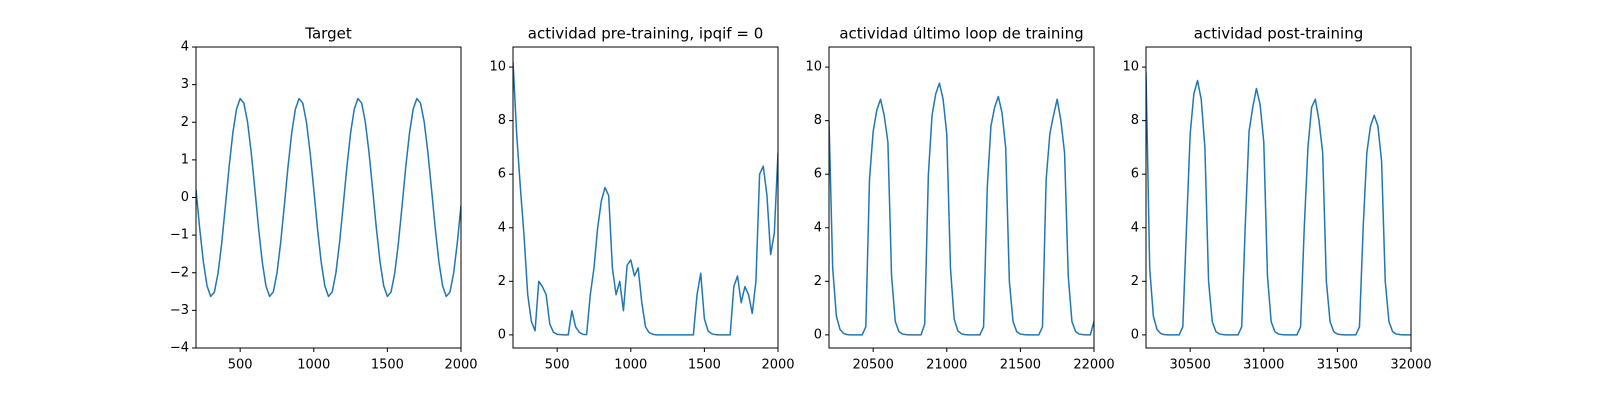 The image size is (1600, 400). I want to click on x-tick-label: 22000, so click(1093, 365).